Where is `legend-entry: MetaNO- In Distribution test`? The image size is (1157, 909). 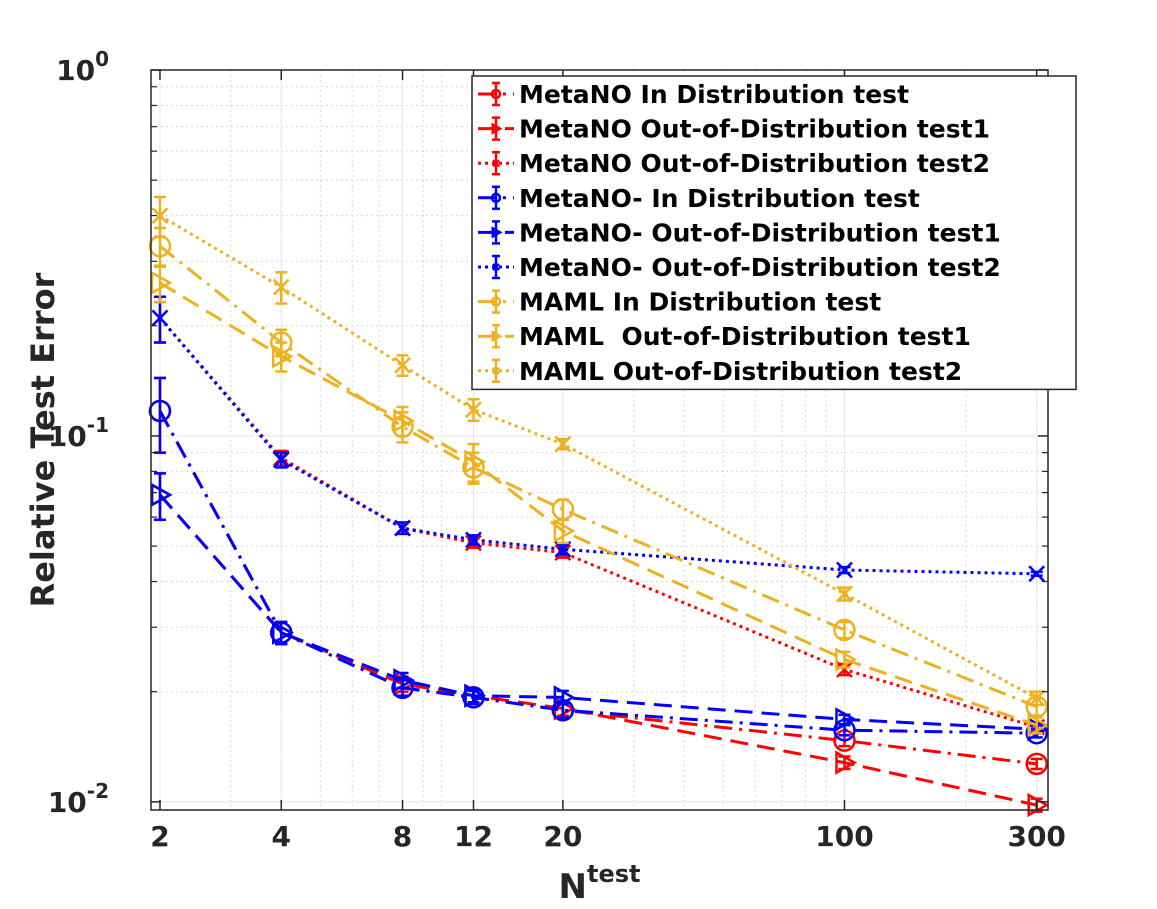
legend-entry: MetaNO- In Distribution test is located at coordinates (699, 198).